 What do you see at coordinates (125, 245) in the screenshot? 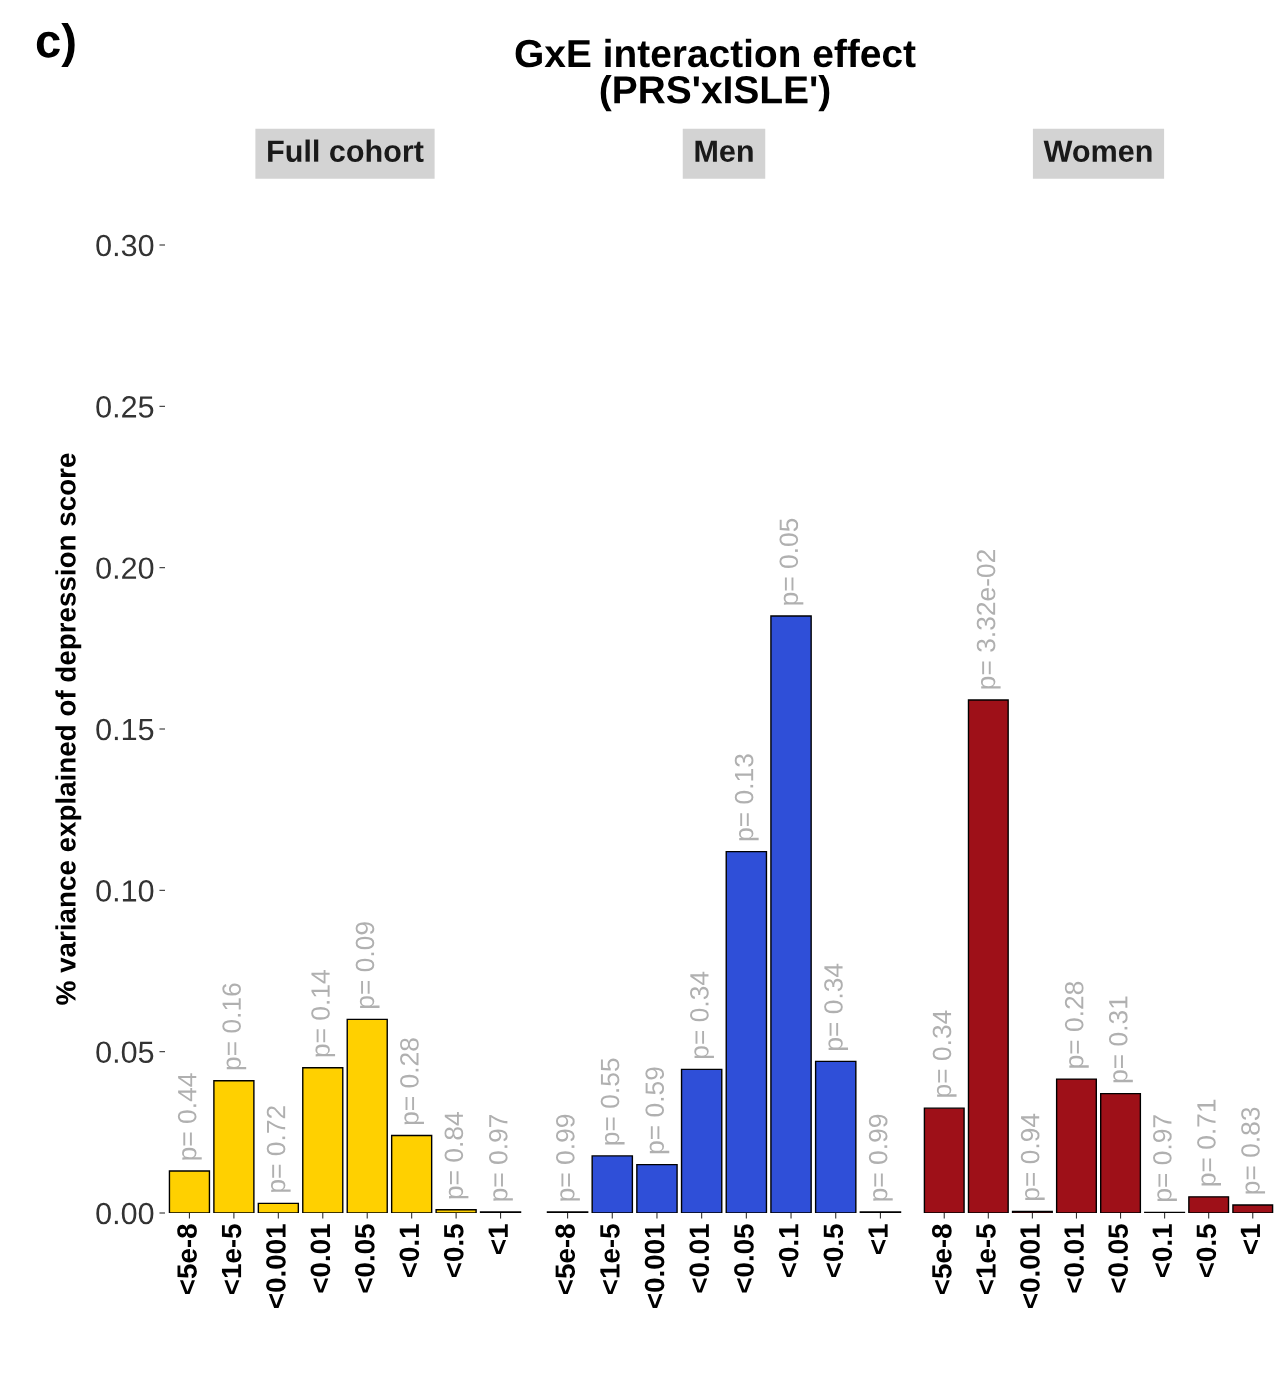
I see `y-tick-label: 0.30` at bounding box center [125, 245].